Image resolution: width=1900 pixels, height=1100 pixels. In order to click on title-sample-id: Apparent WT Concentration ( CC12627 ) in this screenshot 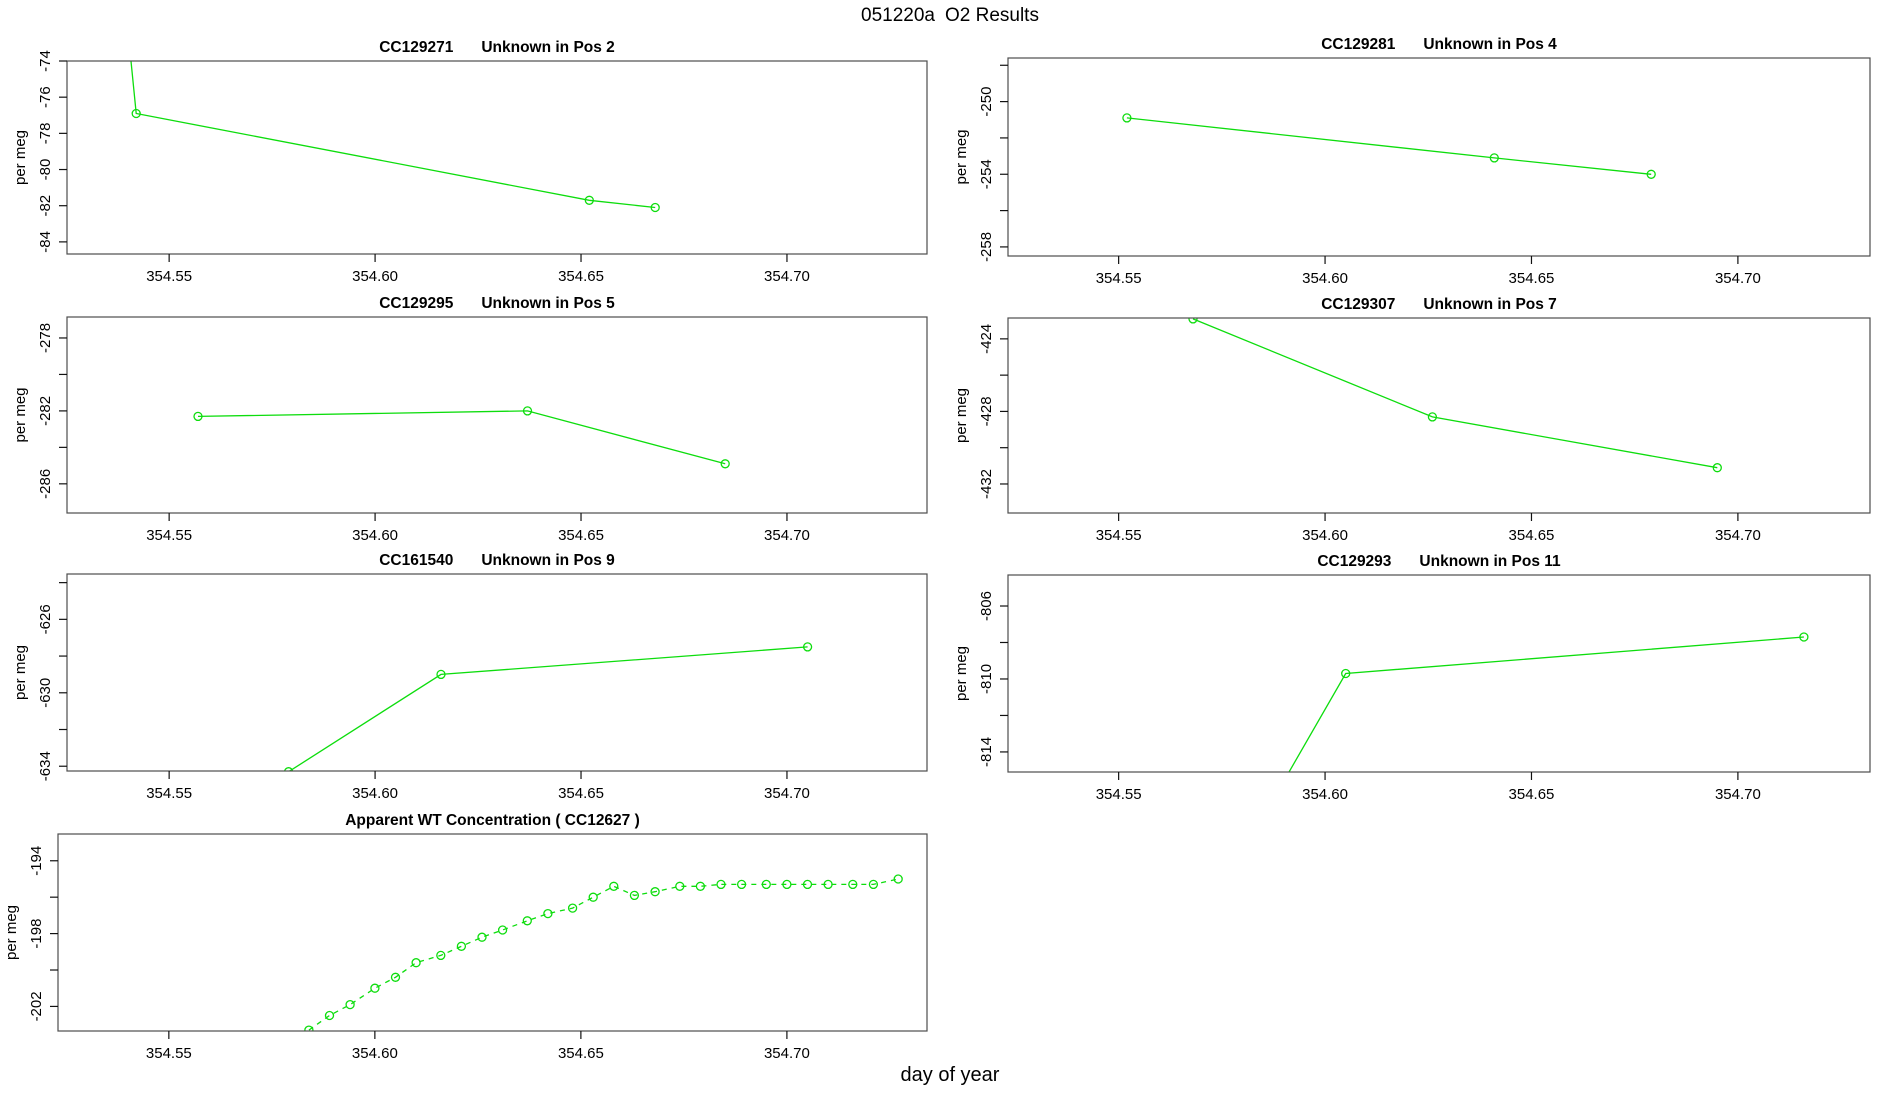, I will do `click(492, 820)`.